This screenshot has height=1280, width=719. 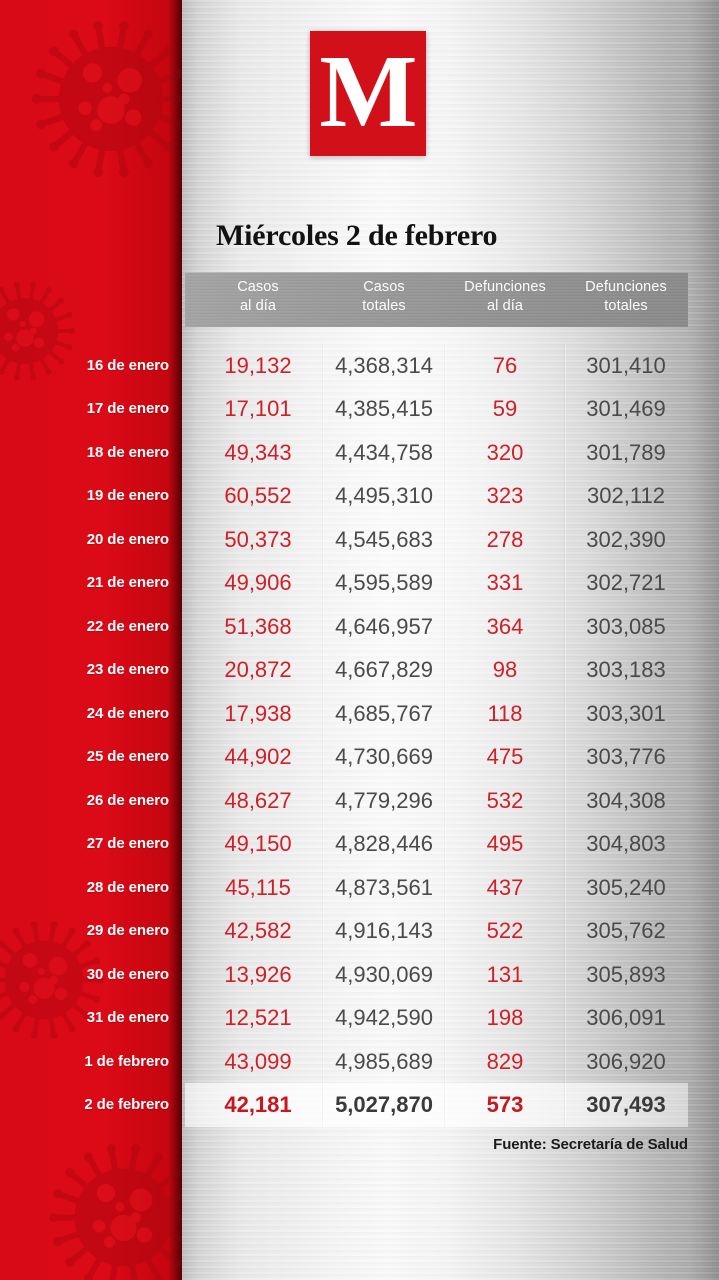 What do you see at coordinates (127, 800) in the screenshot?
I see `row-date-label: 26 de enero` at bounding box center [127, 800].